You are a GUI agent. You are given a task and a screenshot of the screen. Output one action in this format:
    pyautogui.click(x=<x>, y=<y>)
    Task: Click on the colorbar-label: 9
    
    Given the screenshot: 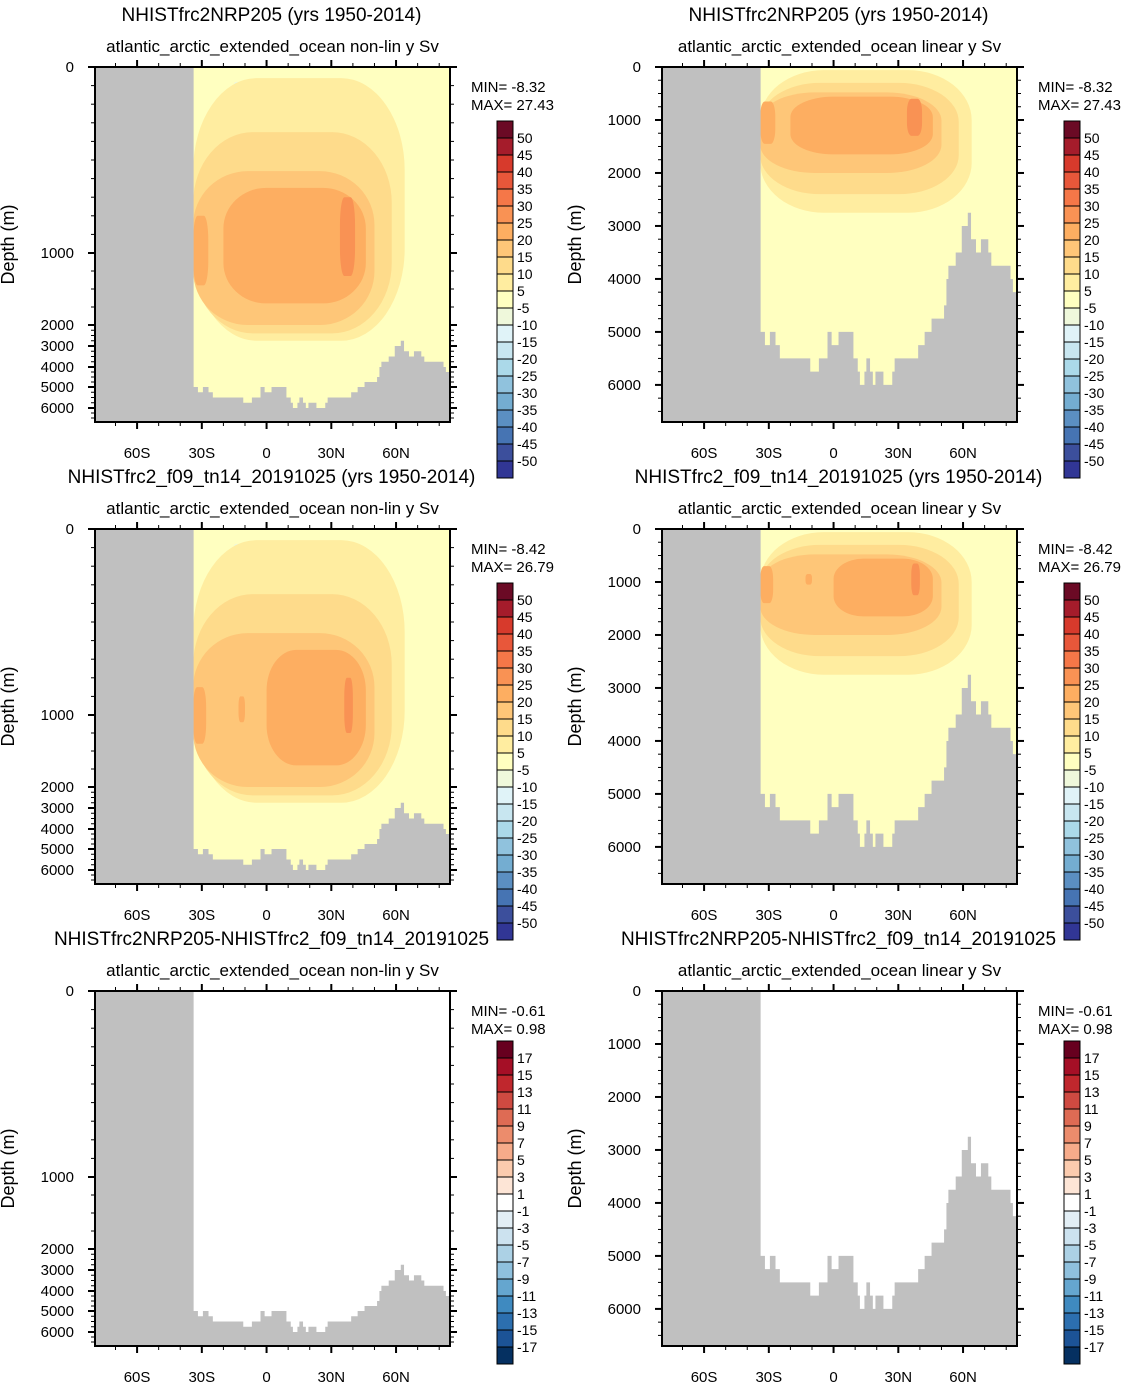 What is the action you would take?
    pyautogui.click(x=521, y=1126)
    